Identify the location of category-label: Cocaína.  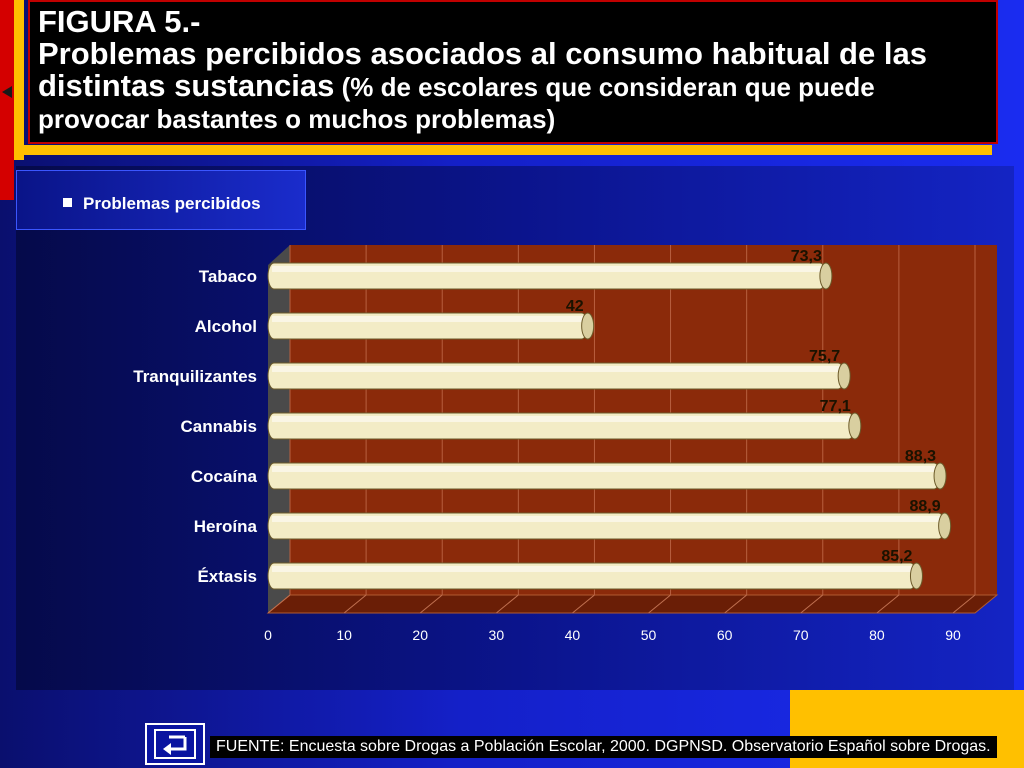
(224, 476).